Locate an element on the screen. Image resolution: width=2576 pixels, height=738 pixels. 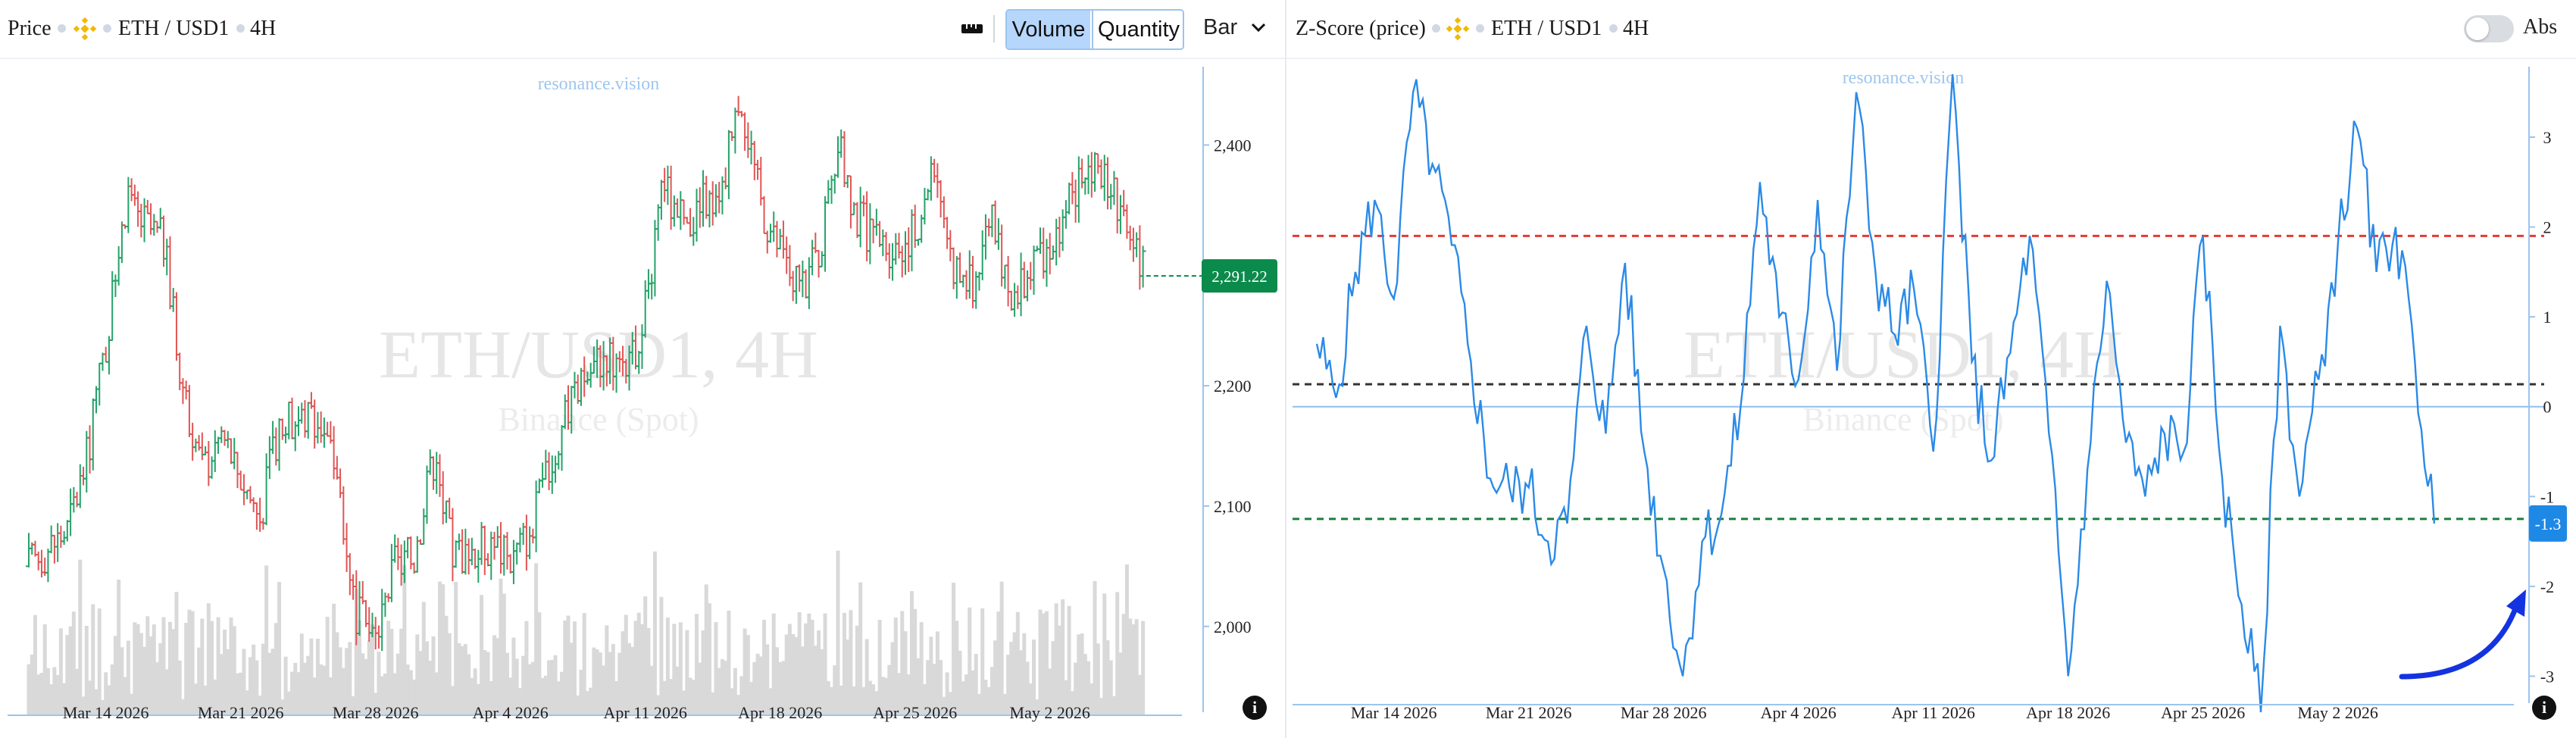
volume-button: Volume is located at coordinates (1049, 29).